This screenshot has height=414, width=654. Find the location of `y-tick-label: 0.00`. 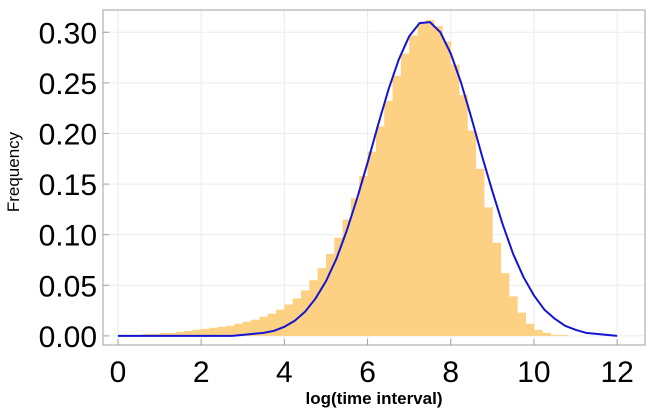

y-tick-label: 0.00 is located at coordinates (68, 337).